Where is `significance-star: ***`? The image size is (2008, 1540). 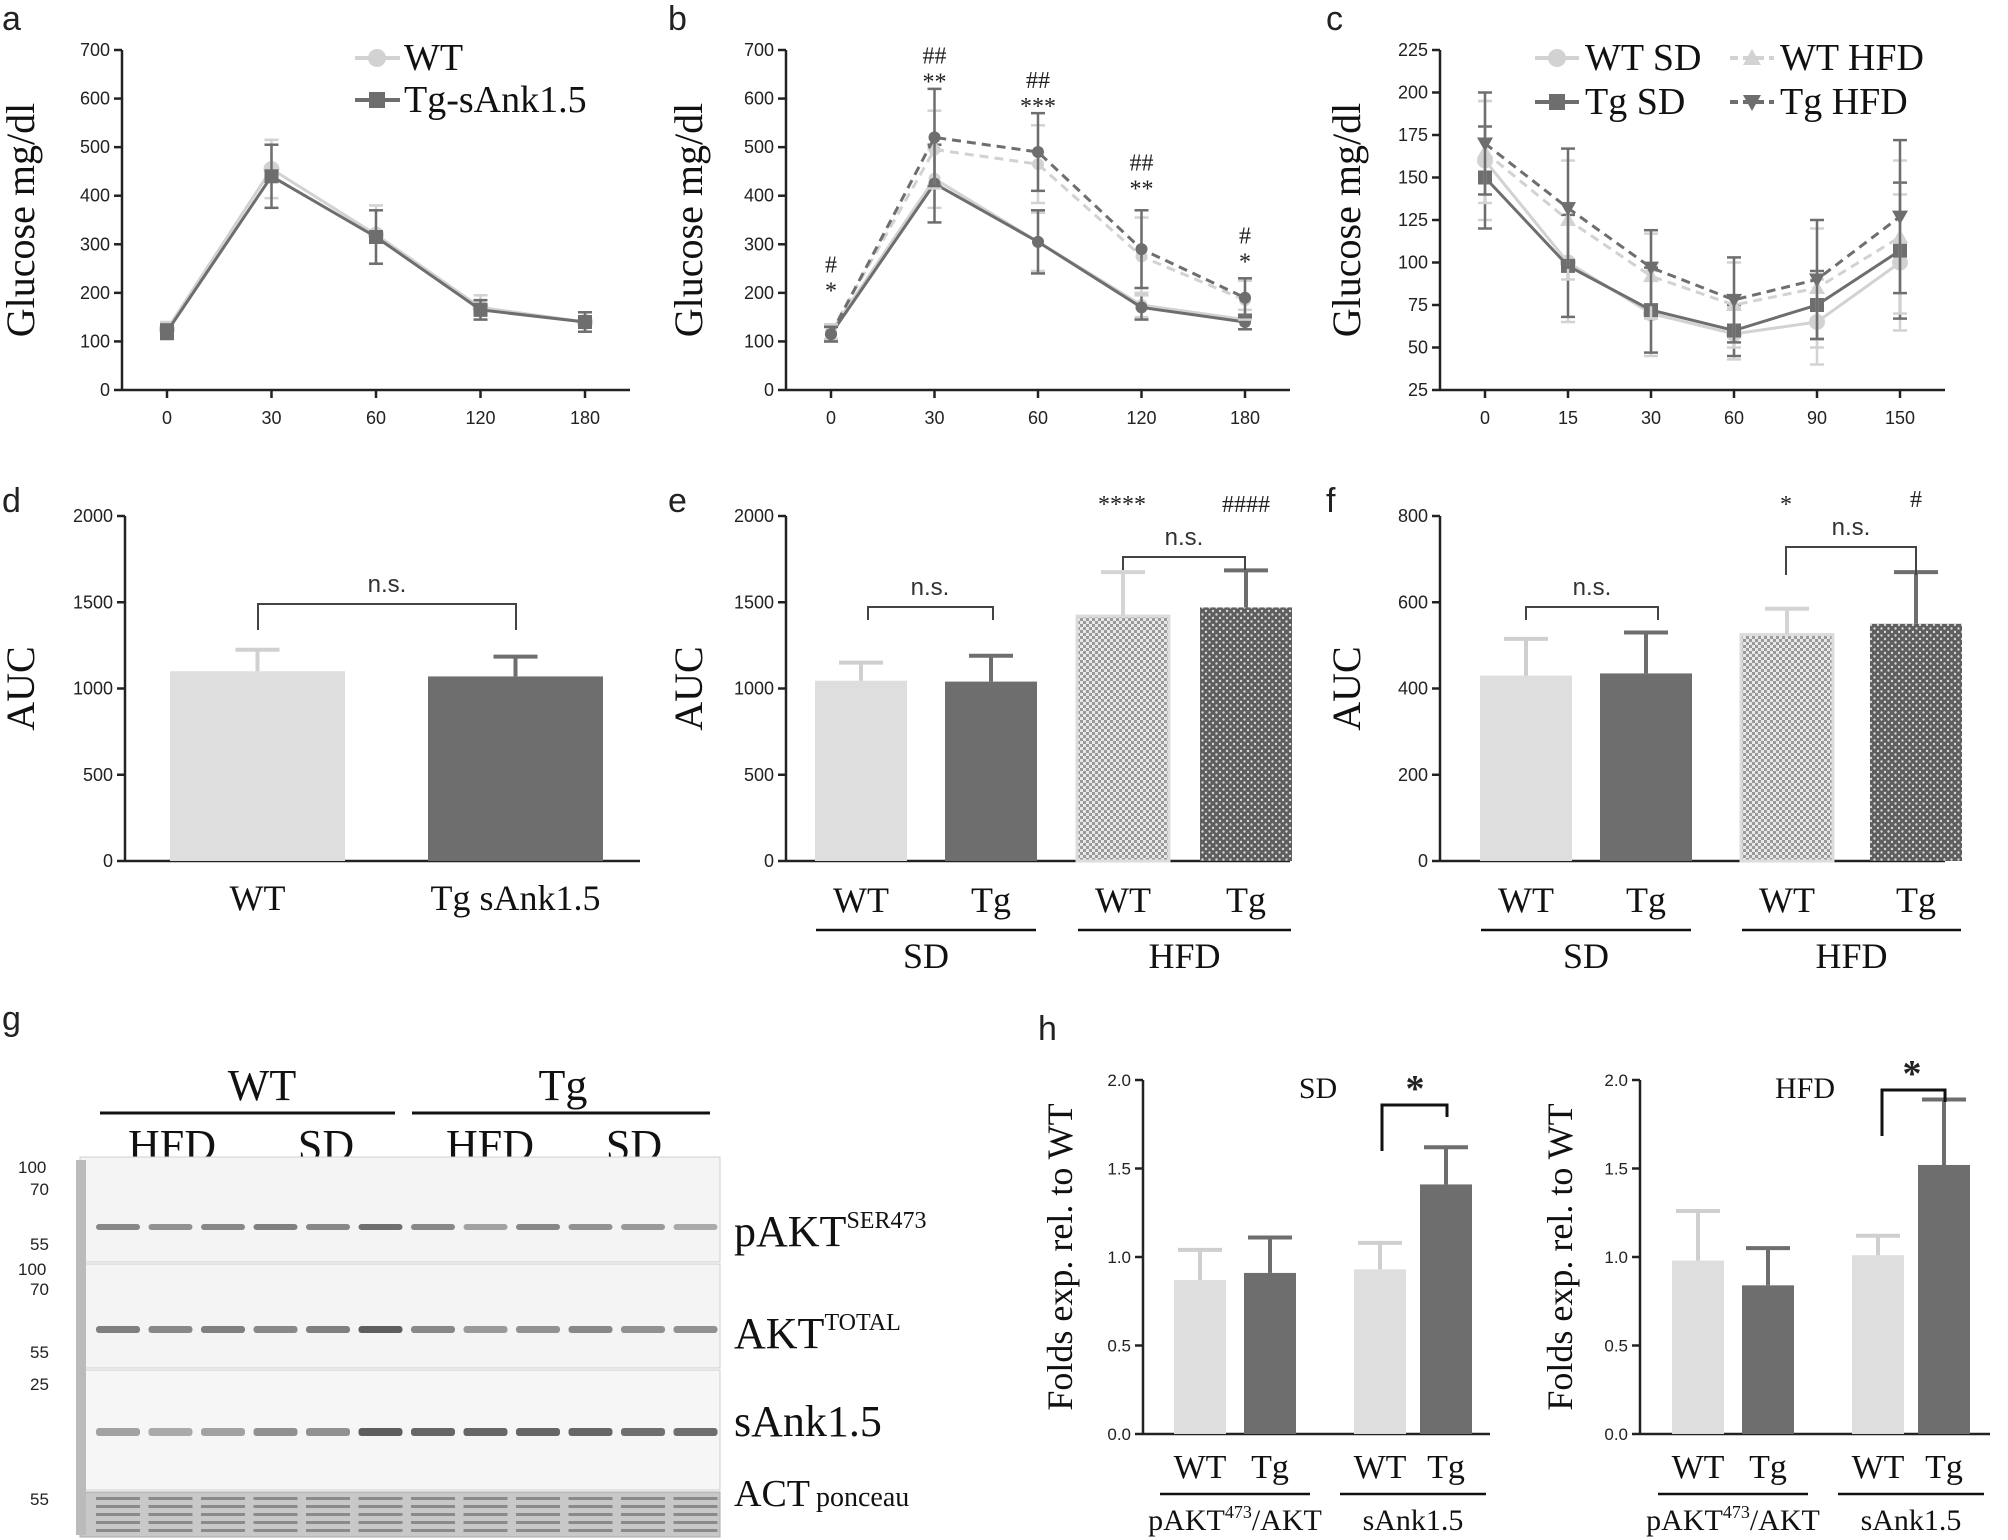
significance-star: *** is located at coordinates (1038, 107).